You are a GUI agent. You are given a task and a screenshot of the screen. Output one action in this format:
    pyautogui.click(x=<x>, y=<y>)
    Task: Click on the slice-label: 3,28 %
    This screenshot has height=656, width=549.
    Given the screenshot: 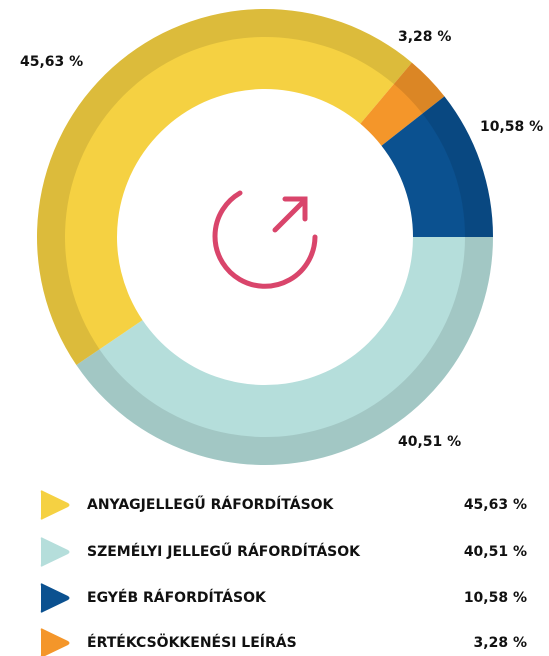 What is the action you would take?
    pyautogui.click(x=424, y=37)
    